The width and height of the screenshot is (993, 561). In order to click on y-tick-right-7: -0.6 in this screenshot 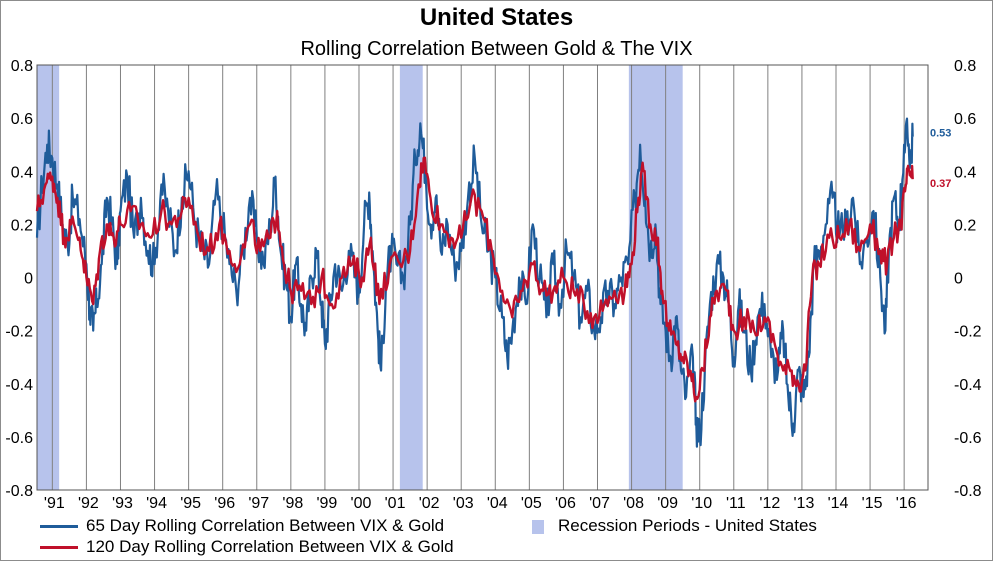, I will do `click(968, 438)`.